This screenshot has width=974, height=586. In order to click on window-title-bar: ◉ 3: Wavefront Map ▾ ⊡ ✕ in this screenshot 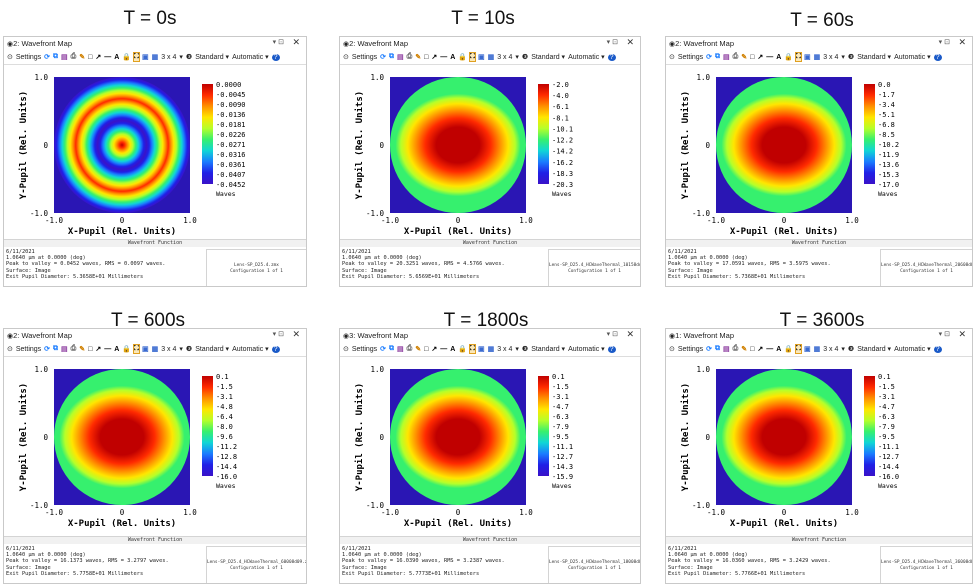, I will do `click(490, 335)`.